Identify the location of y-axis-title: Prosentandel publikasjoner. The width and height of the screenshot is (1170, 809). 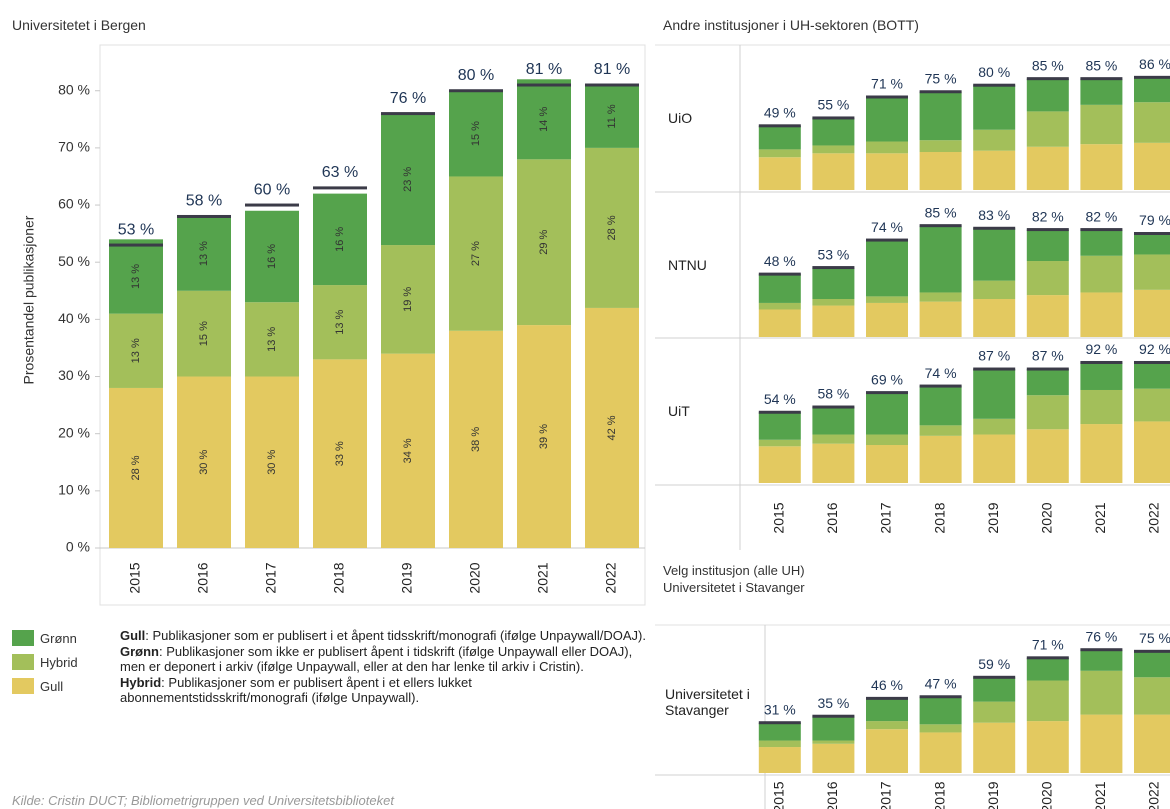
(29, 299).